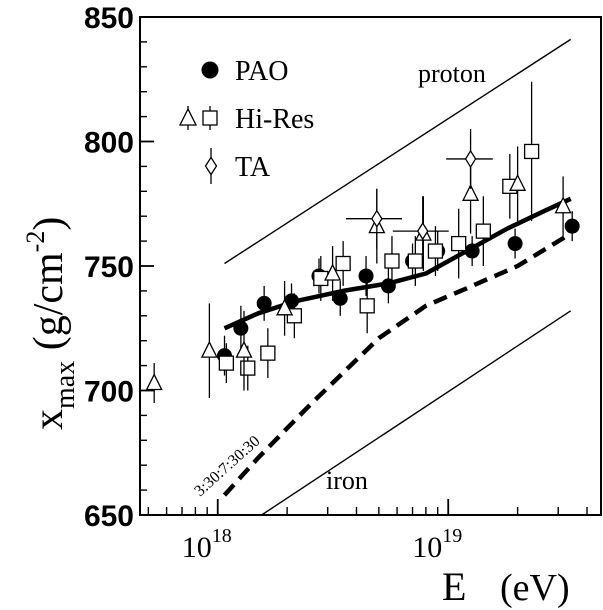  What do you see at coordinates (109, 516) in the screenshot?
I see `y-tick-label-650: 650` at bounding box center [109, 516].